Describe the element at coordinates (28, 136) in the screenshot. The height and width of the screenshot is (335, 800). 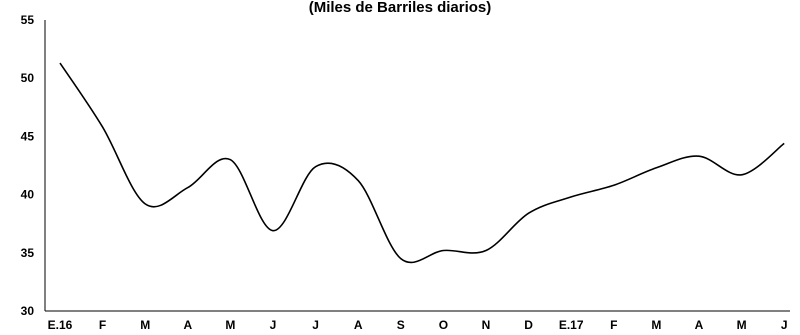
I see `y-tick-label: 45` at that location.